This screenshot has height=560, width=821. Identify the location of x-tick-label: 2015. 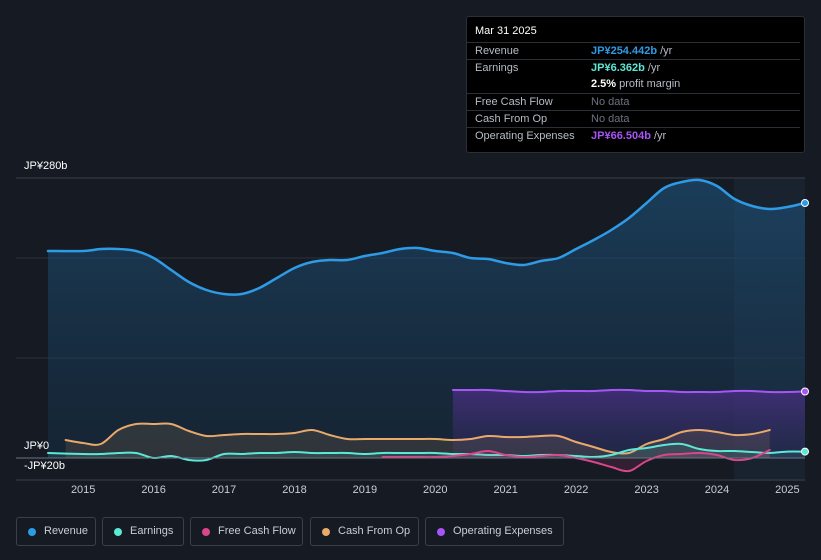
(83, 490).